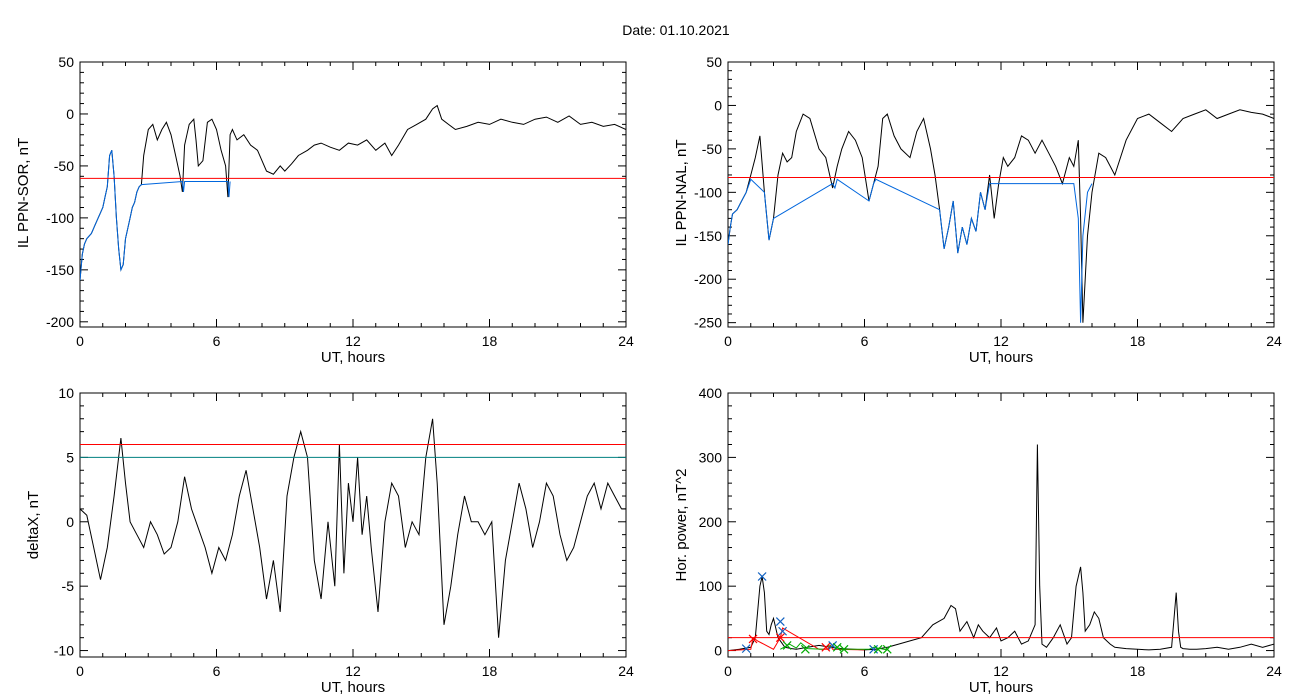 This screenshot has height=700, width=1300. What do you see at coordinates (23, 193) in the screenshot?
I see `y-axis-label: IL PPN-SOR, nT` at bounding box center [23, 193].